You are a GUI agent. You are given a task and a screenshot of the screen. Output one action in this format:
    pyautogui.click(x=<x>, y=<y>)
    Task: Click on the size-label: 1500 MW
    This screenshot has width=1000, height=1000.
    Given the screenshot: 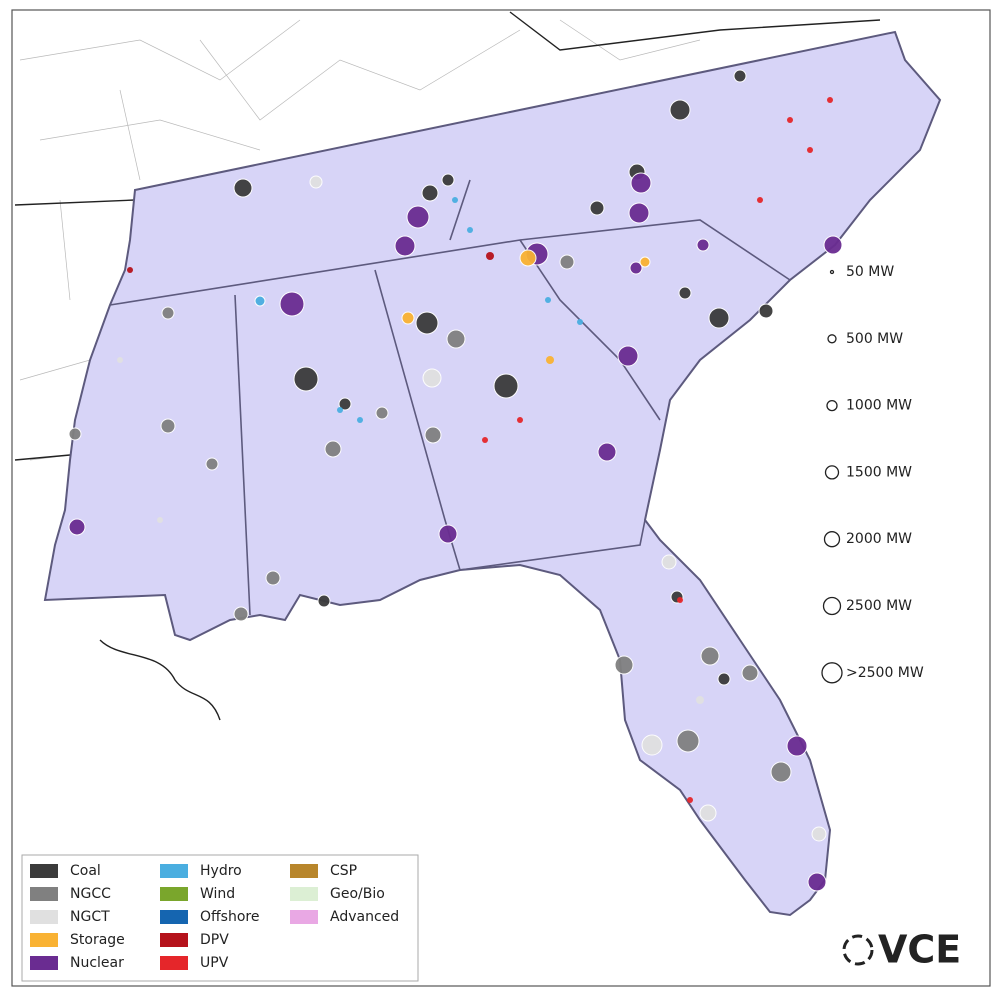 What is the action you would take?
    pyautogui.click(x=879, y=472)
    